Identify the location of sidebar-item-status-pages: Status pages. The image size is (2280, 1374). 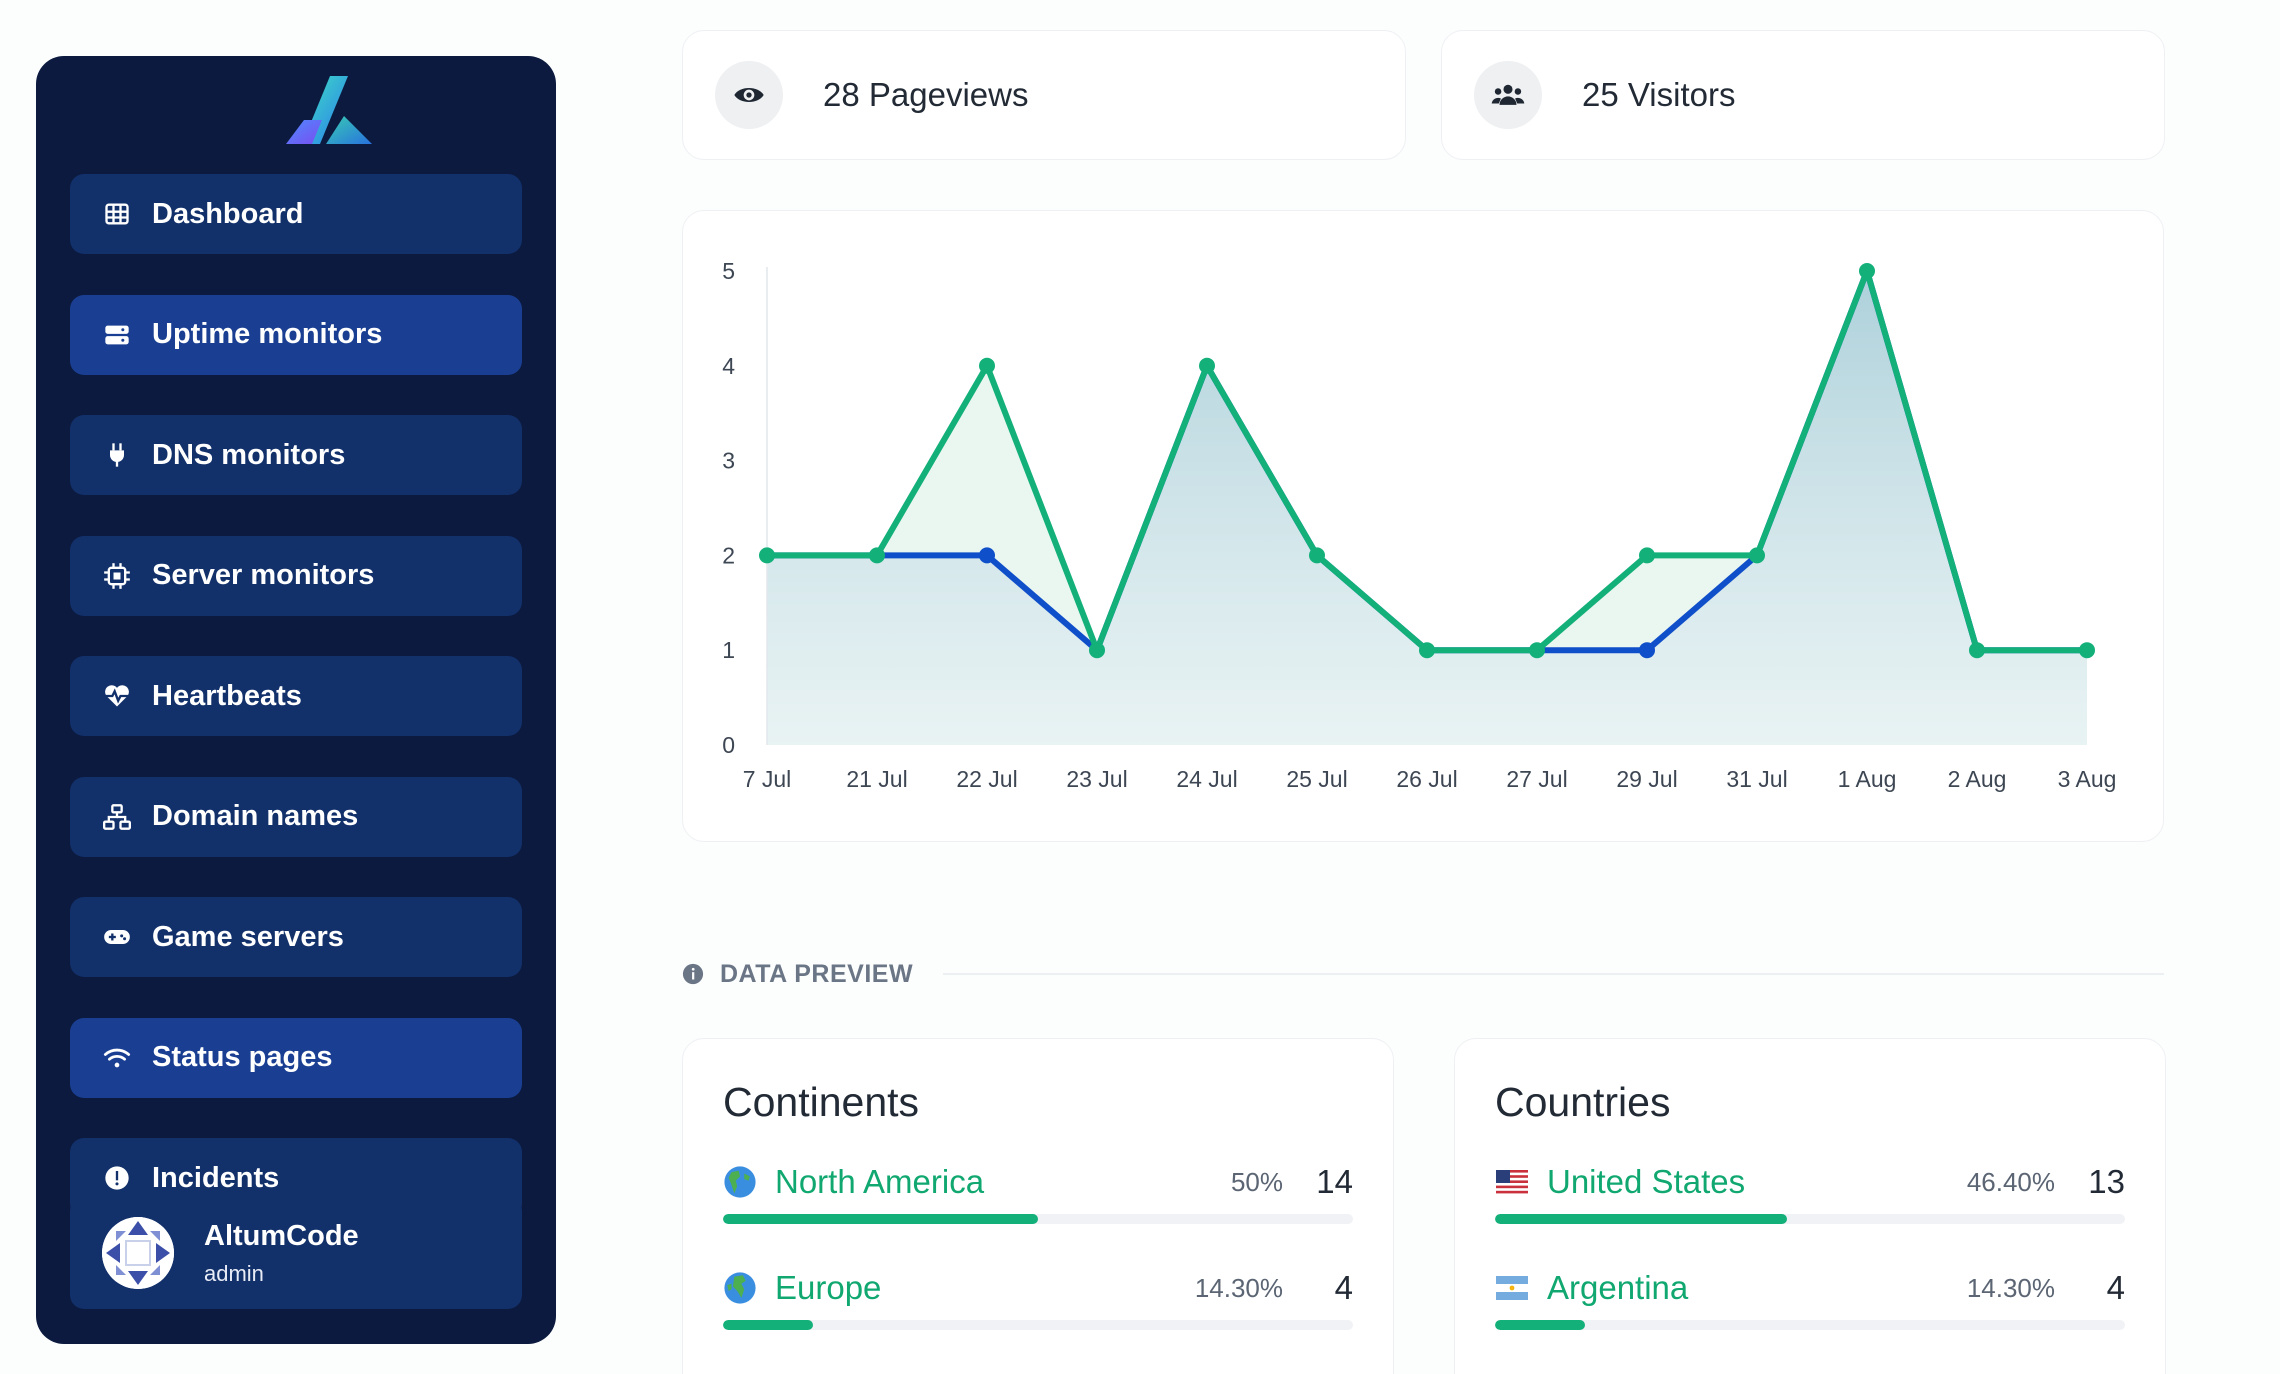
(296, 1057).